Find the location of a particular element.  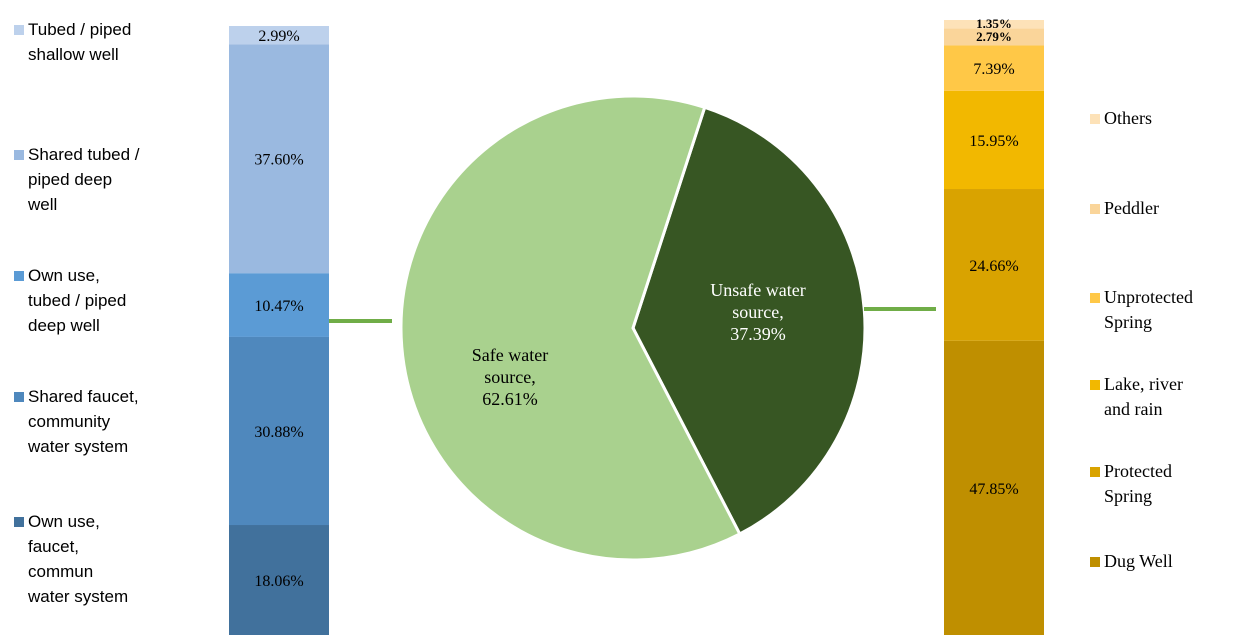

safe-bar-segment-own-use-tubed-piped-deep-well is located at coordinates (279, 305).